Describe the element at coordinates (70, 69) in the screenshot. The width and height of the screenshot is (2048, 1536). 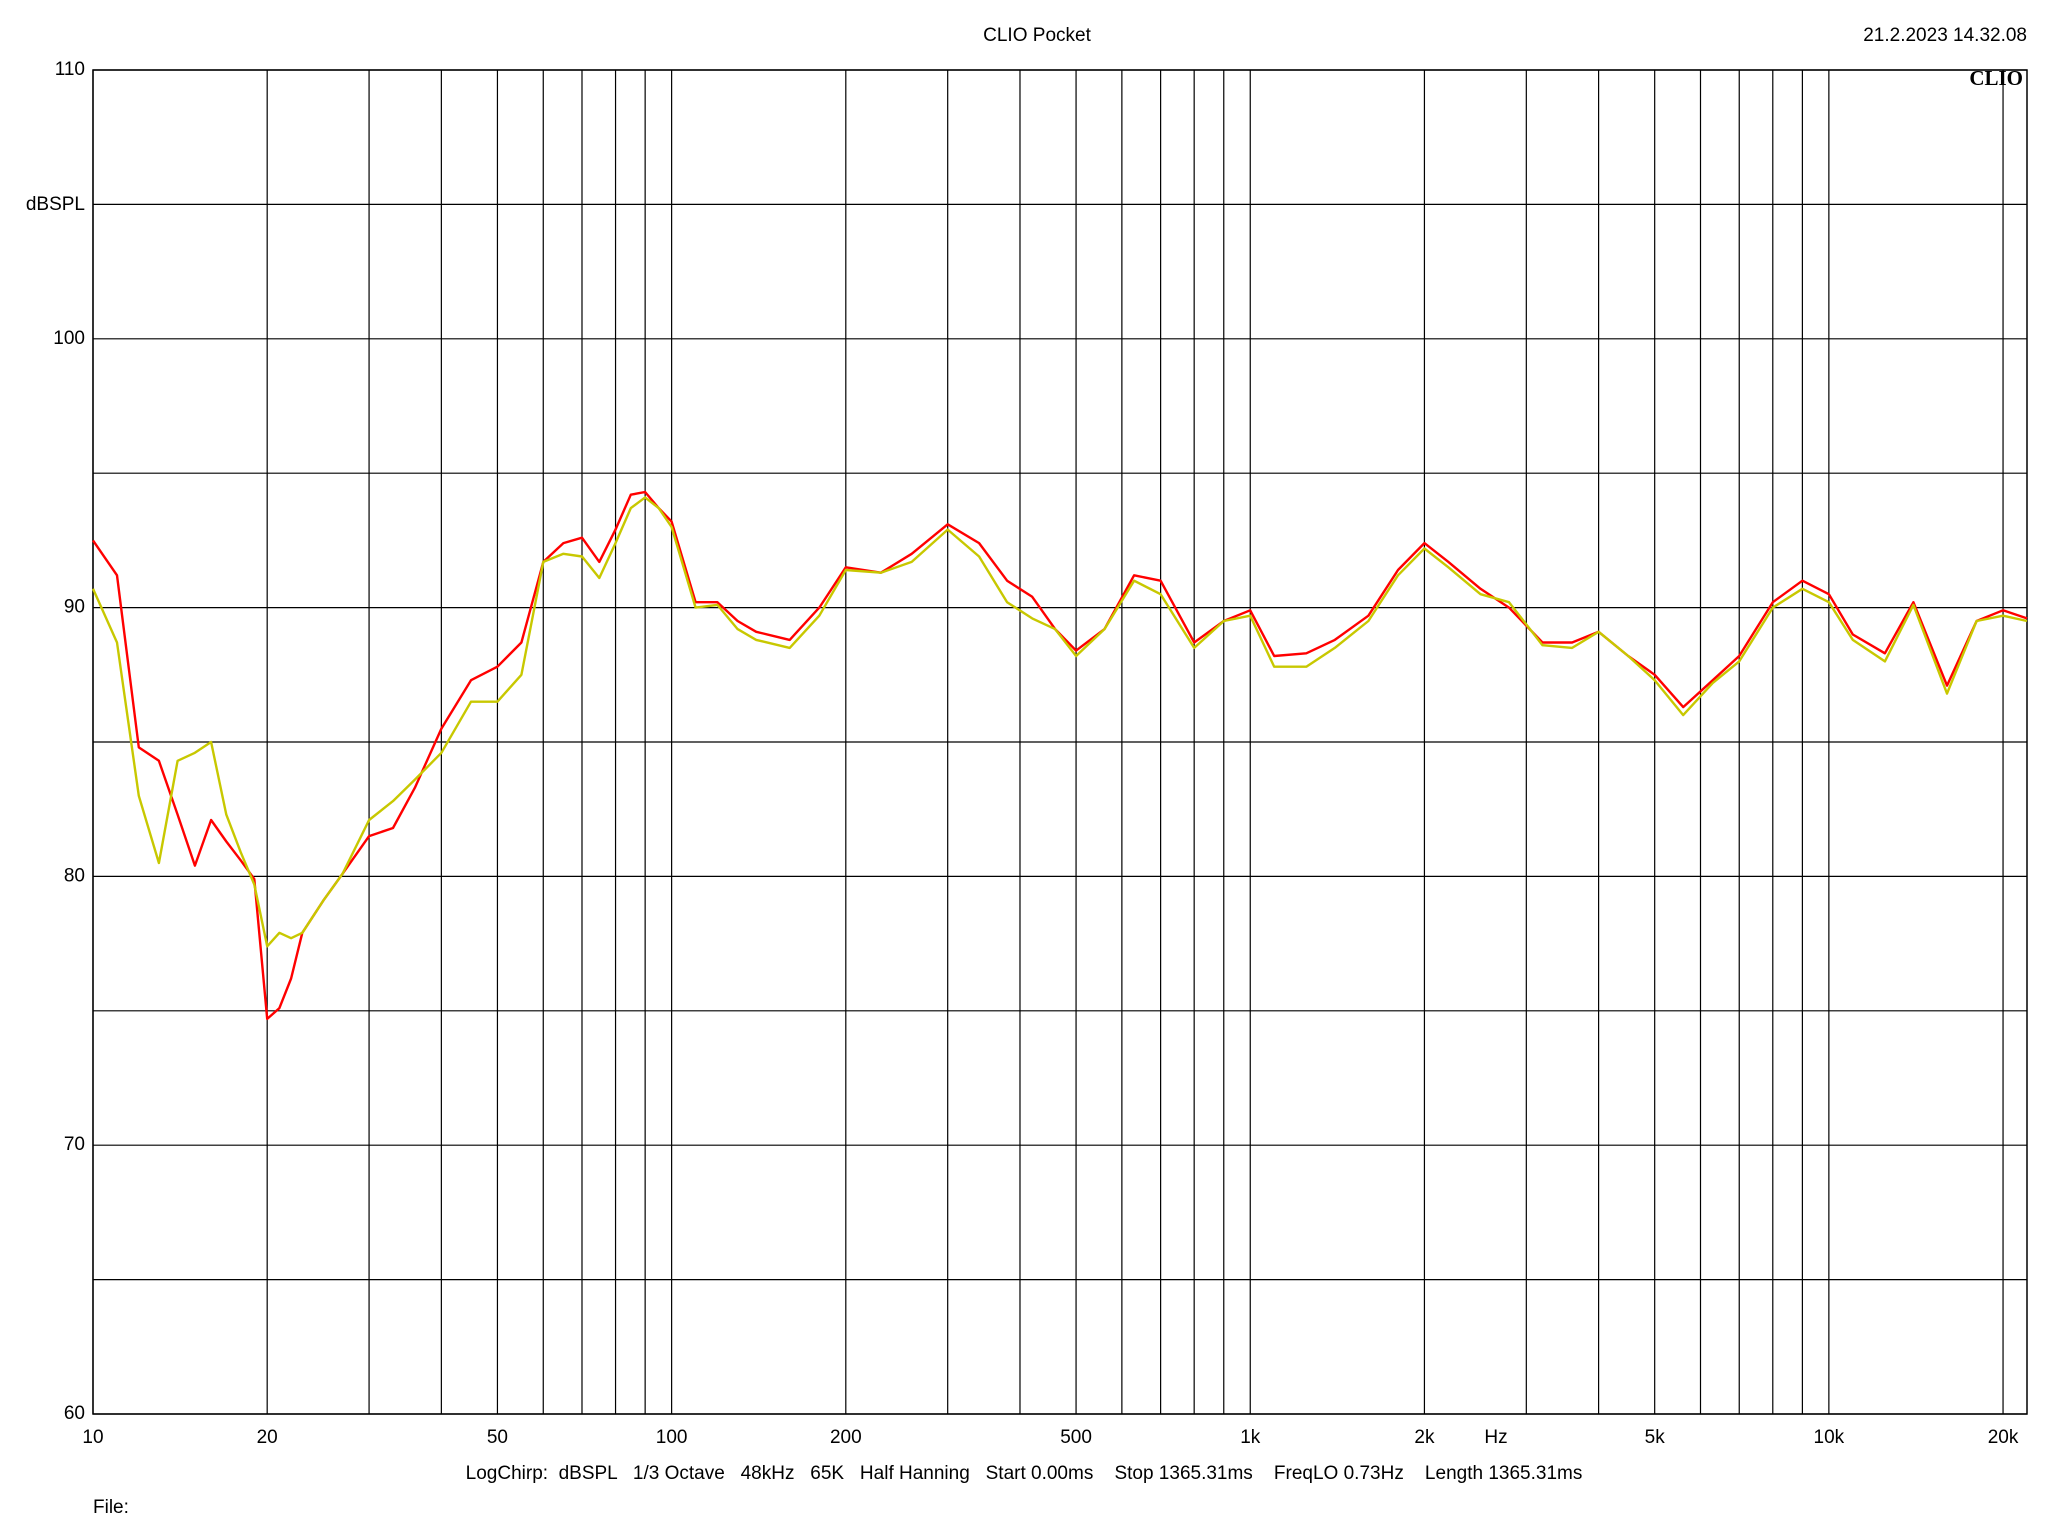
I see `y-tick-label: 110` at that location.